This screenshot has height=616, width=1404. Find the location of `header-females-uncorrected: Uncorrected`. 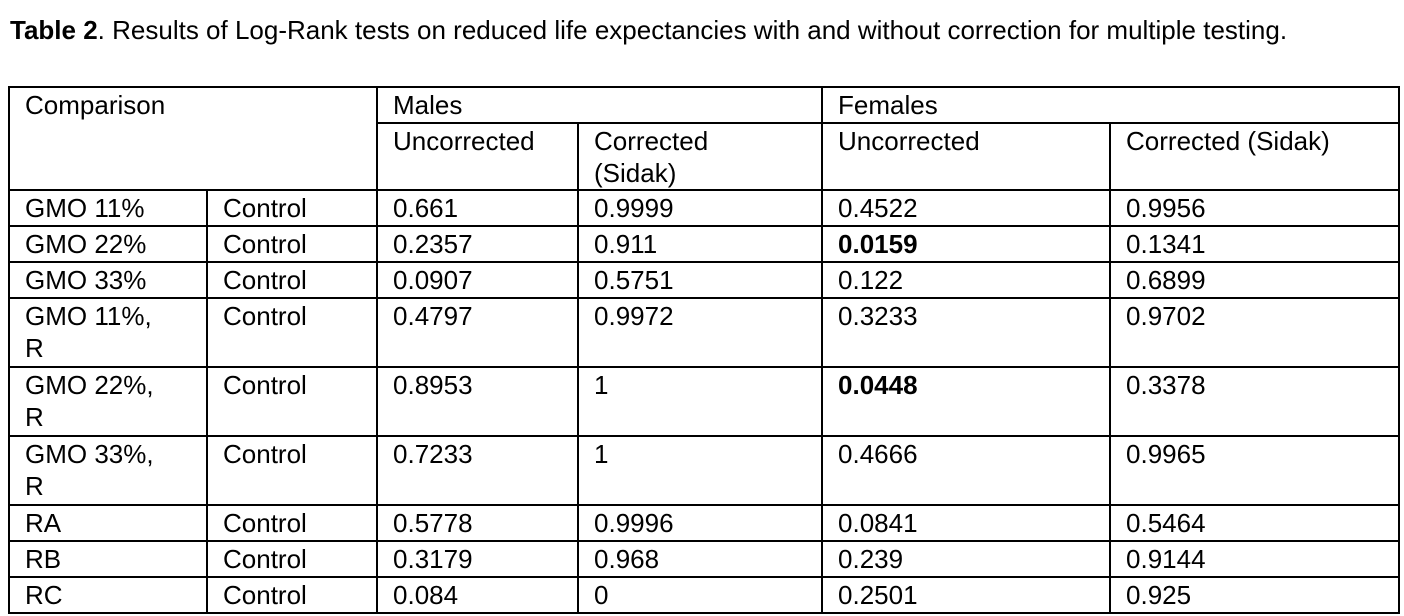

header-females-uncorrected: Uncorrected is located at coordinates (966, 156).